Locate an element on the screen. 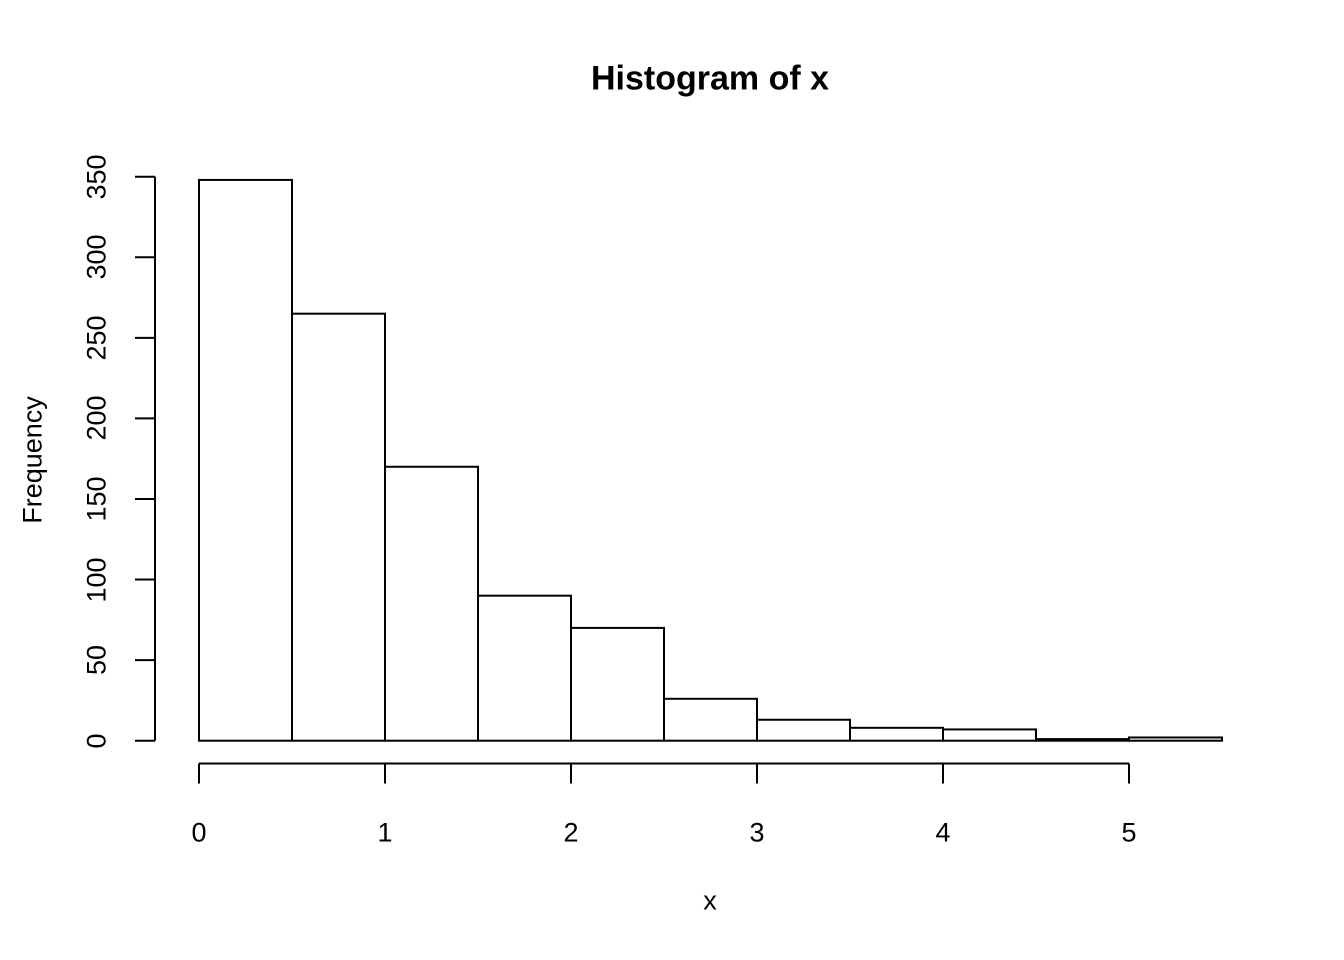 The height and width of the screenshot is (960, 1344). chart-title: Histogram of x is located at coordinates (710, 78).